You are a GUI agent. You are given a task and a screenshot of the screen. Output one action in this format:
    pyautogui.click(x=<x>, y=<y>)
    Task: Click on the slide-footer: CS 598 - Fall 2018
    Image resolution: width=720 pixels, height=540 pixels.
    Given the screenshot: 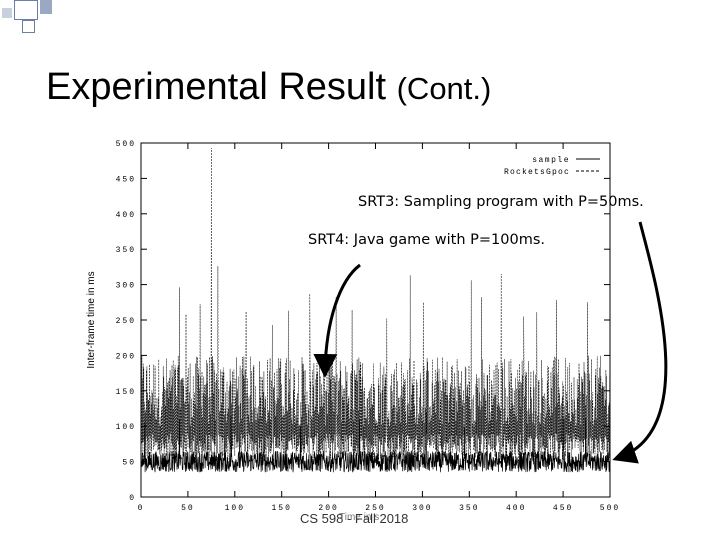 What is the action you would take?
    pyautogui.click(x=354, y=518)
    